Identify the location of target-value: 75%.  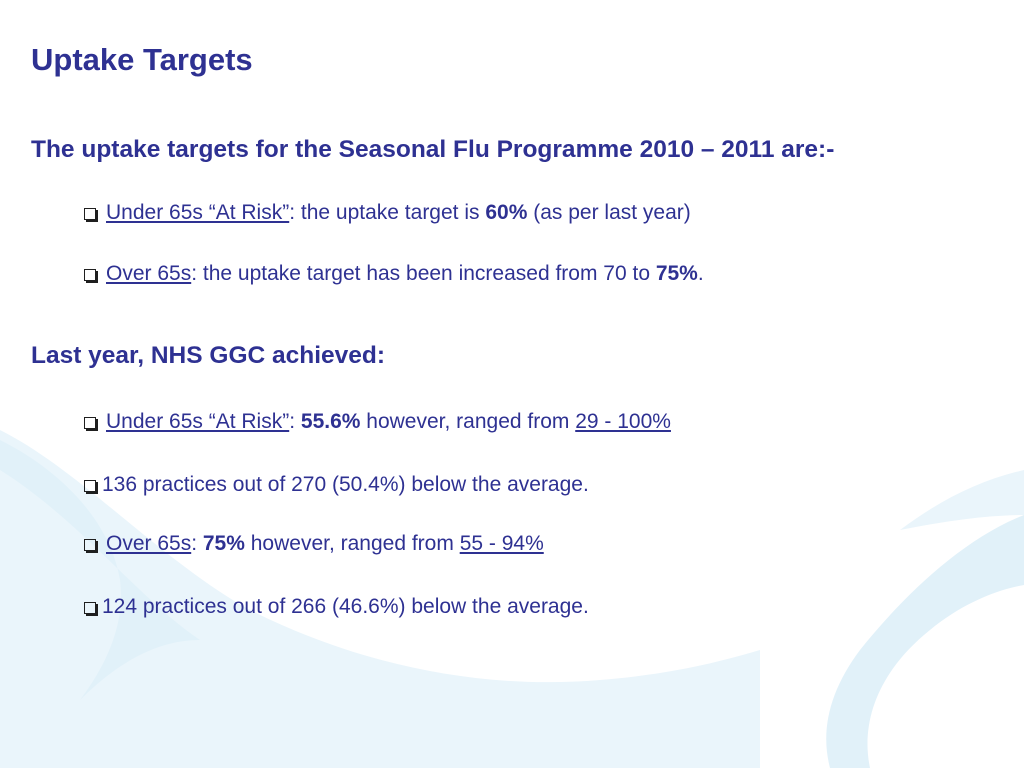
(676, 273).